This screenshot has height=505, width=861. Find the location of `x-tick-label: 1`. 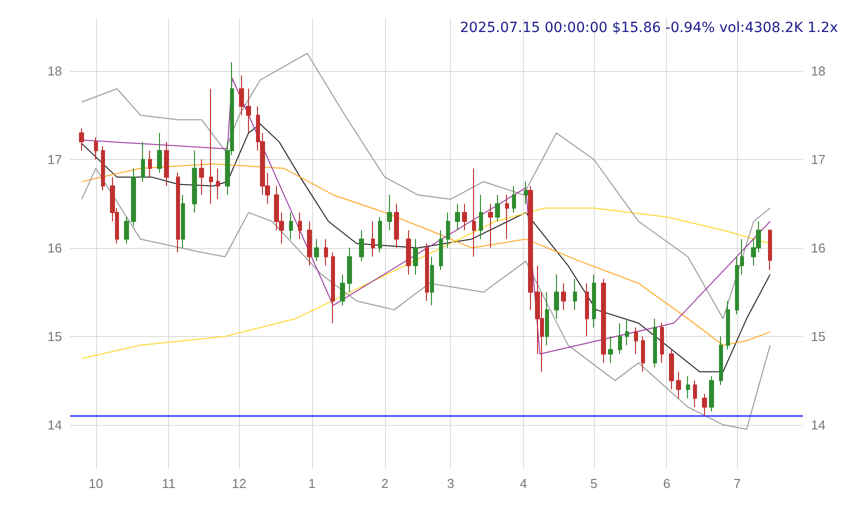

x-tick-label: 1 is located at coordinates (312, 483).